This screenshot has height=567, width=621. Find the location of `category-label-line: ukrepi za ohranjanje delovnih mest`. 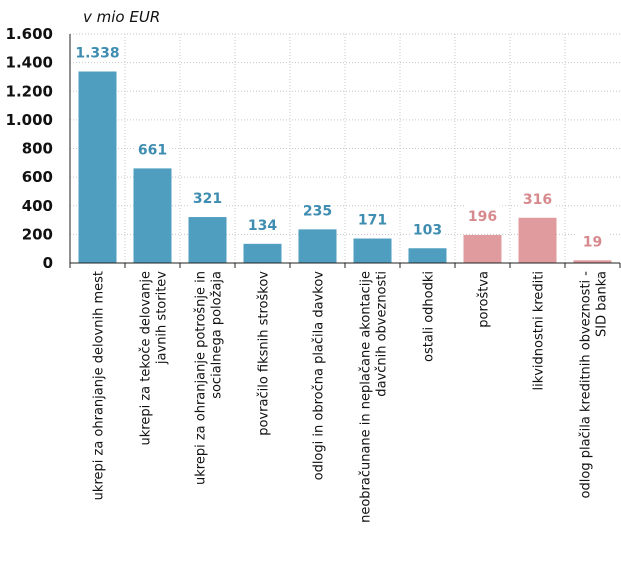

category-label-line: ukrepi za ohranjanje delovnih mest is located at coordinates (99, 385).